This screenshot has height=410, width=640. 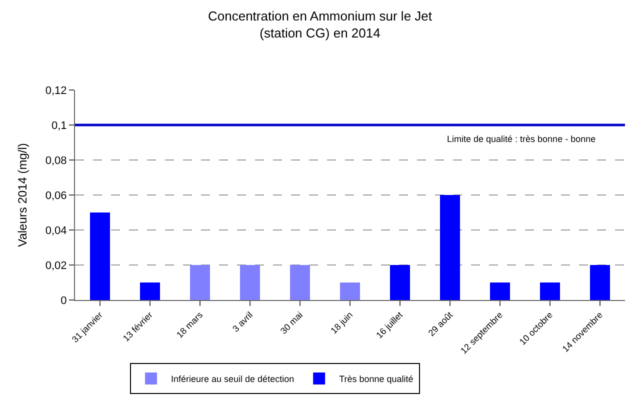 What do you see at coordinates (56, 196) in the screenshot?
I see `y-tick-label: 0,06` at bounding box center [56, 196].